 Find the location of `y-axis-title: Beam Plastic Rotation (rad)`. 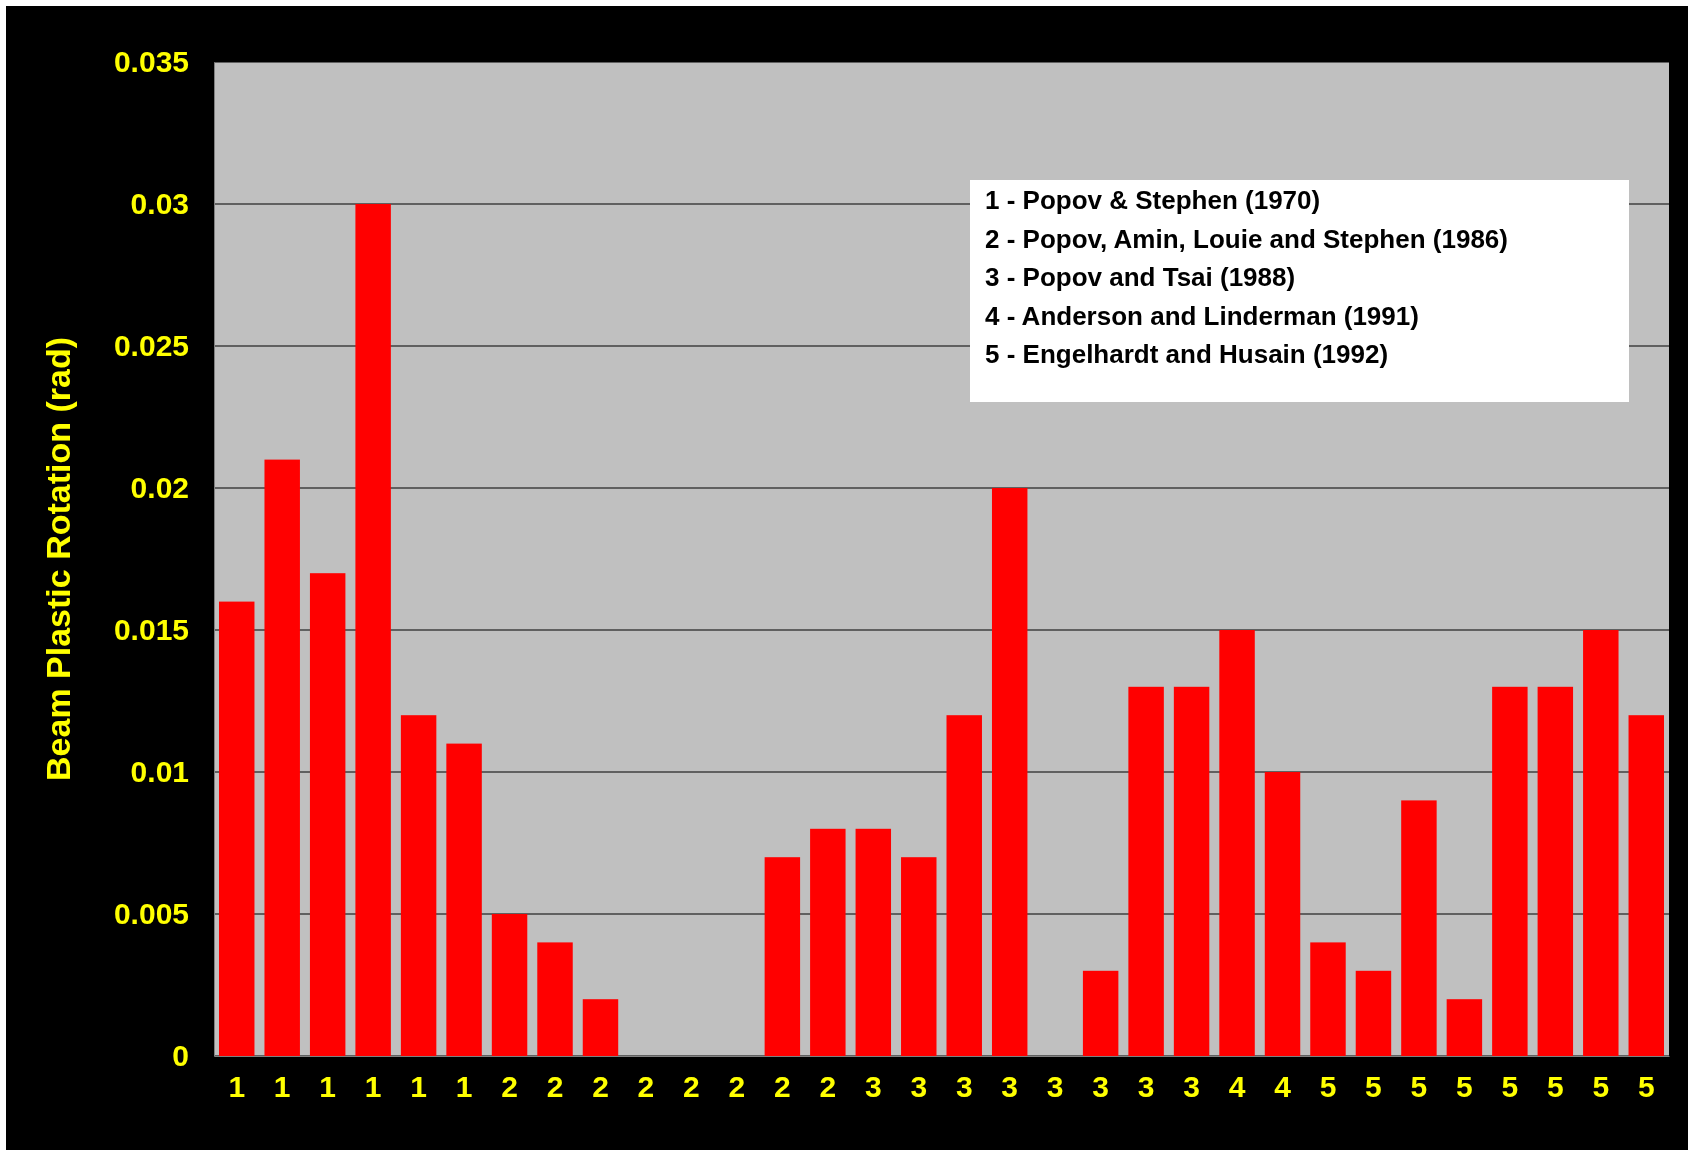

y-axis-title: Beam Plastic Rotation (rad) is located at coordinates (58, 559).